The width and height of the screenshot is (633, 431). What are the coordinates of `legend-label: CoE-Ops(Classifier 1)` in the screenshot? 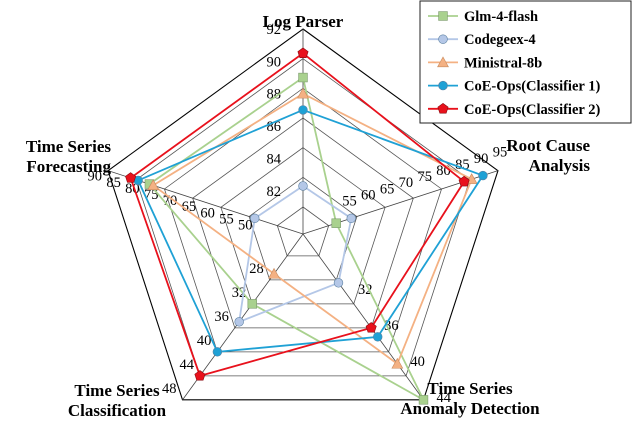 It's located at (532, 87).